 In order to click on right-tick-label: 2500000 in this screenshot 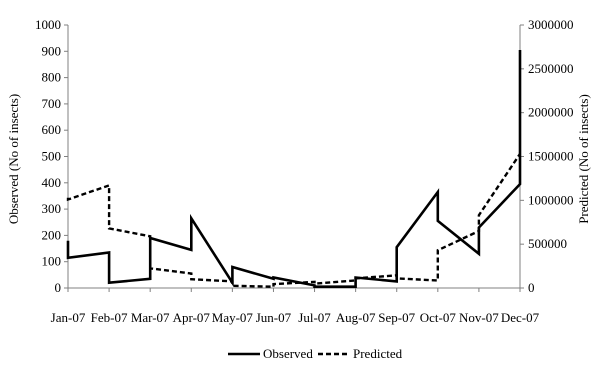, I will do `click(551, 68)`.